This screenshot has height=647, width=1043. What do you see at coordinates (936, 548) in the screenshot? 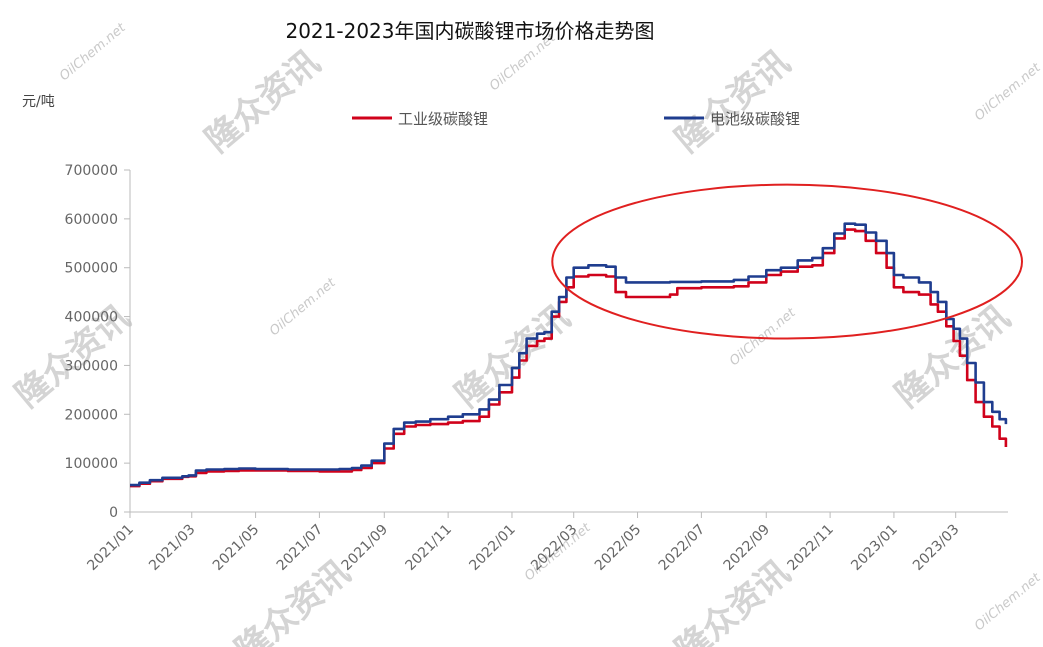
I see `x-tick-label: 2023/03` at bounding box center [936, 548].